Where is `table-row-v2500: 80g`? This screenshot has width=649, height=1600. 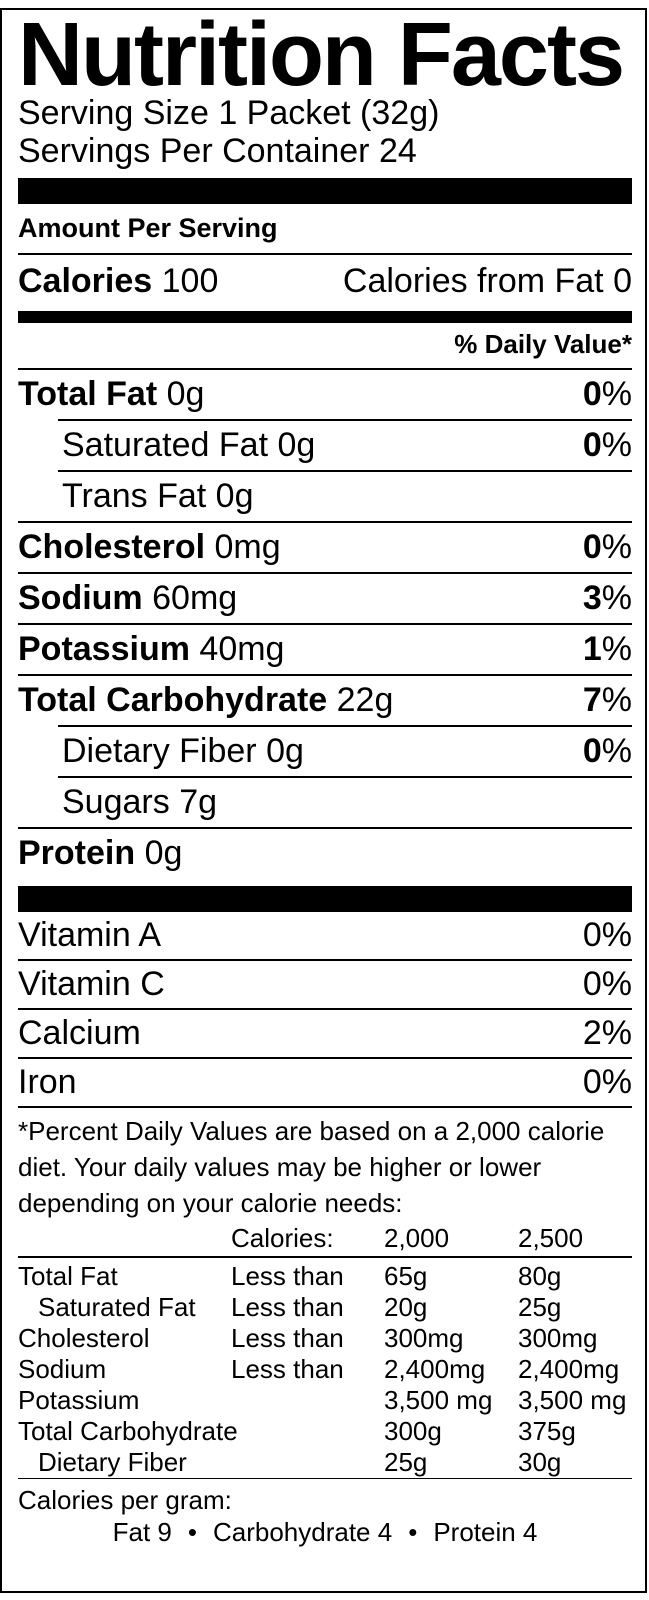
table-row-v2500: 80g is located at coordinates (540, 1276).